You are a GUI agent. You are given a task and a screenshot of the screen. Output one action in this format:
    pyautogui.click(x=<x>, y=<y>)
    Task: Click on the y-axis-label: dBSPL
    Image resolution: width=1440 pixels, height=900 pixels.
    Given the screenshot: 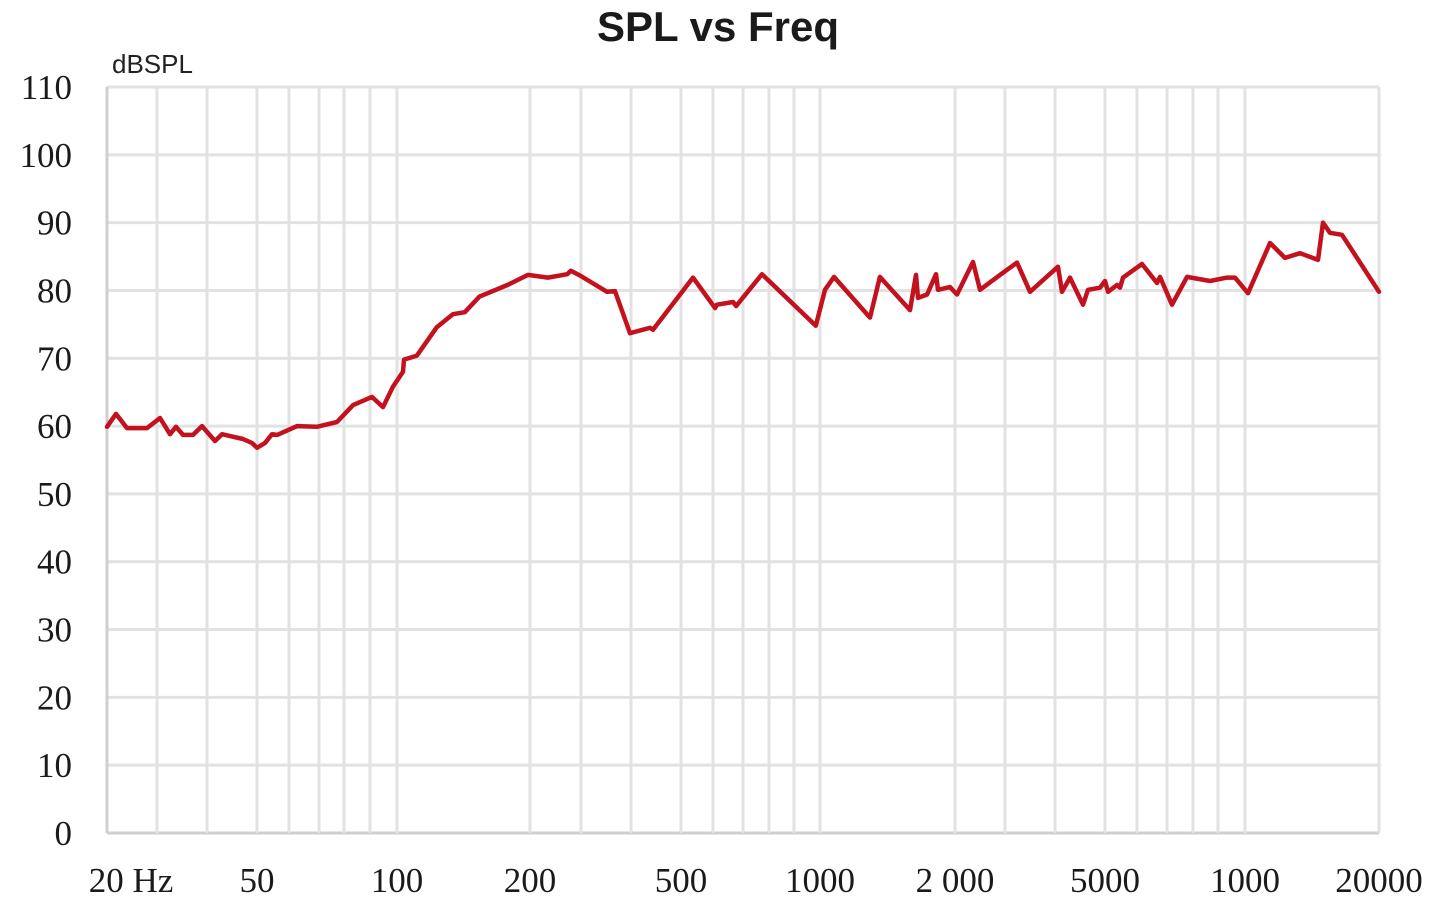 What is the action you would take?
    pyautogui.click(x=152, y=64)
    